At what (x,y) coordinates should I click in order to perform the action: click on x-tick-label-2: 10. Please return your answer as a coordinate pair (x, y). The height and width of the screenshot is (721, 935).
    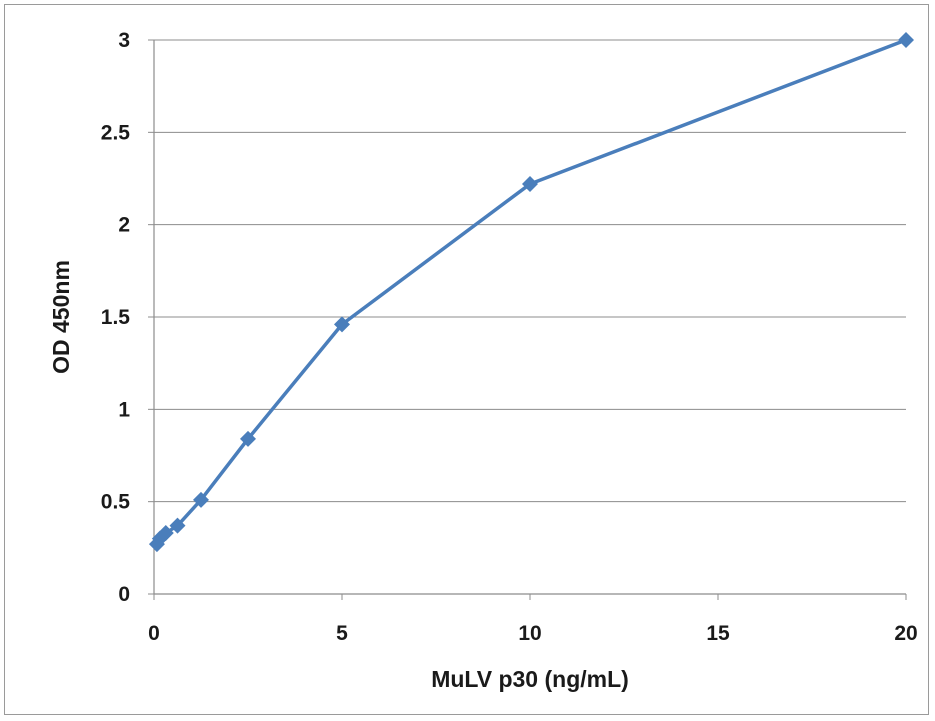
    Looking at the image, I should click on (529, 633).